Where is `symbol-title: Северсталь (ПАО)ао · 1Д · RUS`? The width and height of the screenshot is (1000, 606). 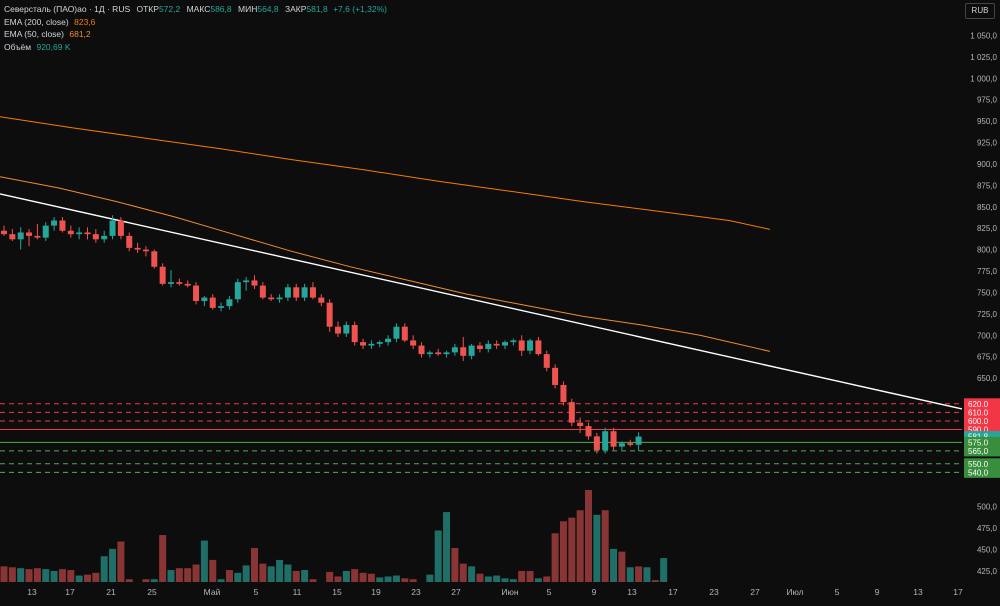
symbol-title: Северсталь (ПАО)ао · 1Д · RUS is located at coordinates (67, 9).